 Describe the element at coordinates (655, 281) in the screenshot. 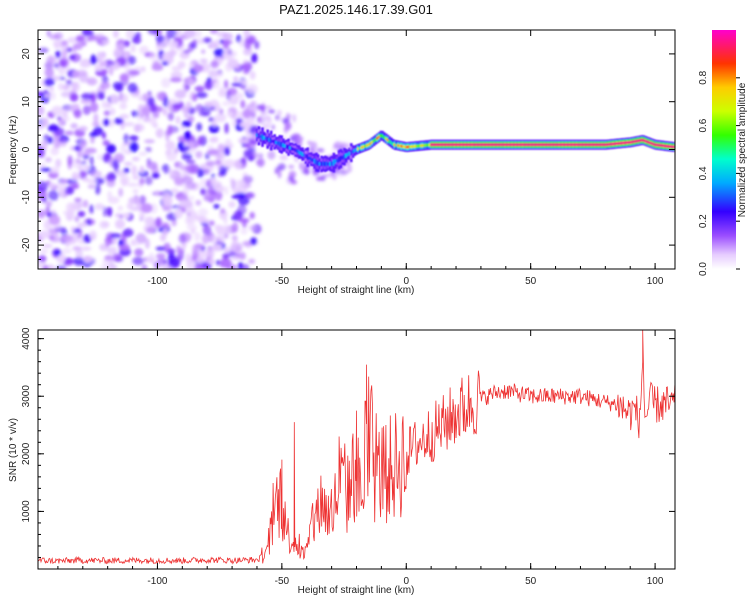

I see `x-tick-label: 100` at that location.